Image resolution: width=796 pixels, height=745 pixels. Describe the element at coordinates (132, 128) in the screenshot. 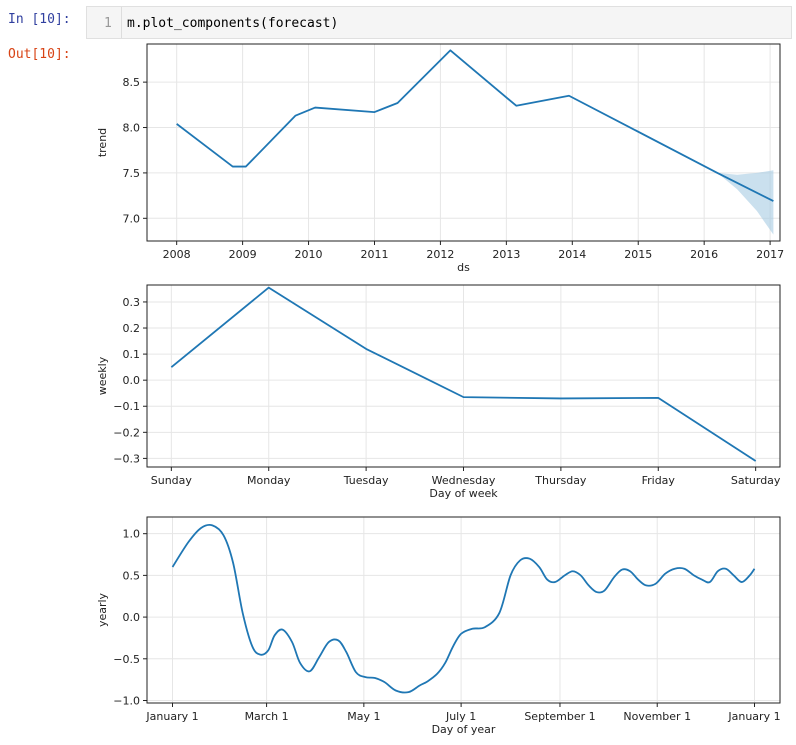

I see `plot1-ytick-label: 8.0` at that location.